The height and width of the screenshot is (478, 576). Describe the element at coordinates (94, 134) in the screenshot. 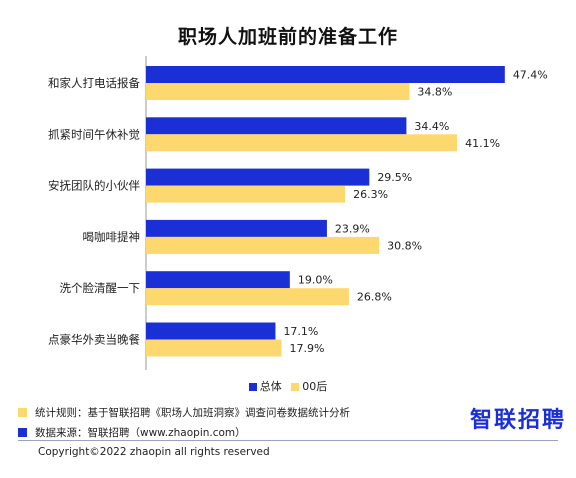

I see `category-label: 抓紧时间午休补觉` at that location.